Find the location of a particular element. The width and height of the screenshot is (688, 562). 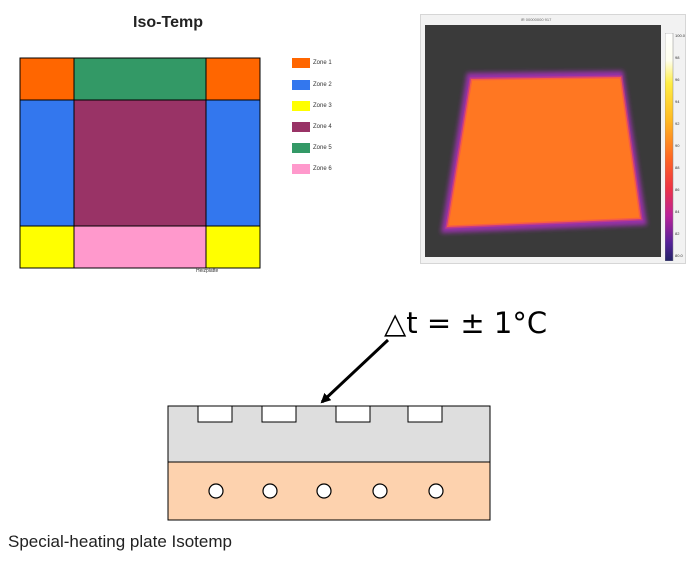

legend-item-zone-2: Zone 2 is located at coordinates (312, 85).